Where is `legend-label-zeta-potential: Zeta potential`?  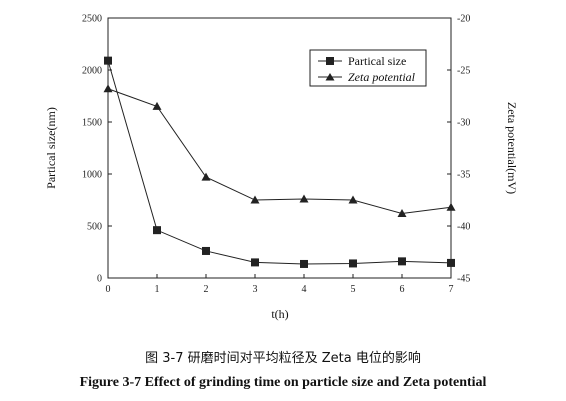
legend-label-zeta-potential: Zeta potential is located at coordinates (382, 77).